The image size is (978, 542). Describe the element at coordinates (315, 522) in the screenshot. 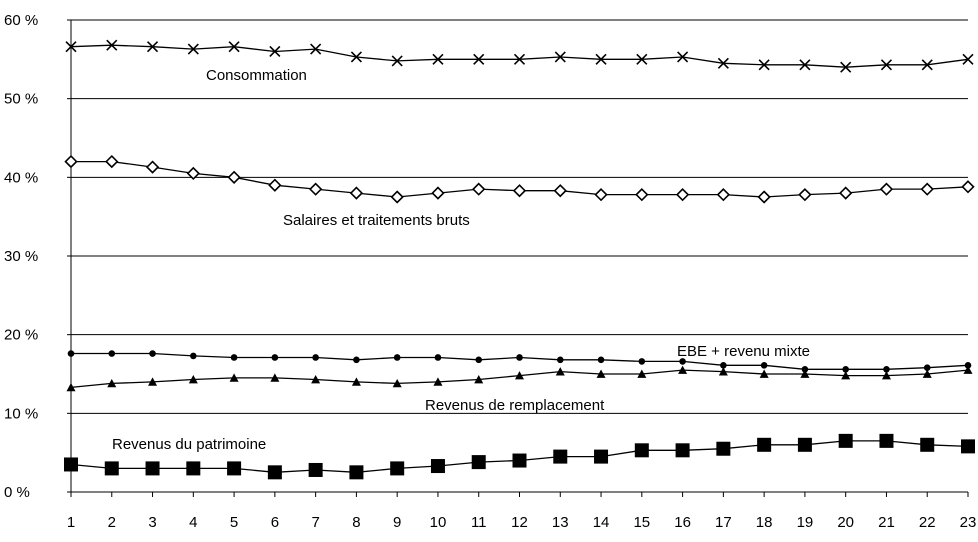

I see `x-tick-label: 7` at that location.